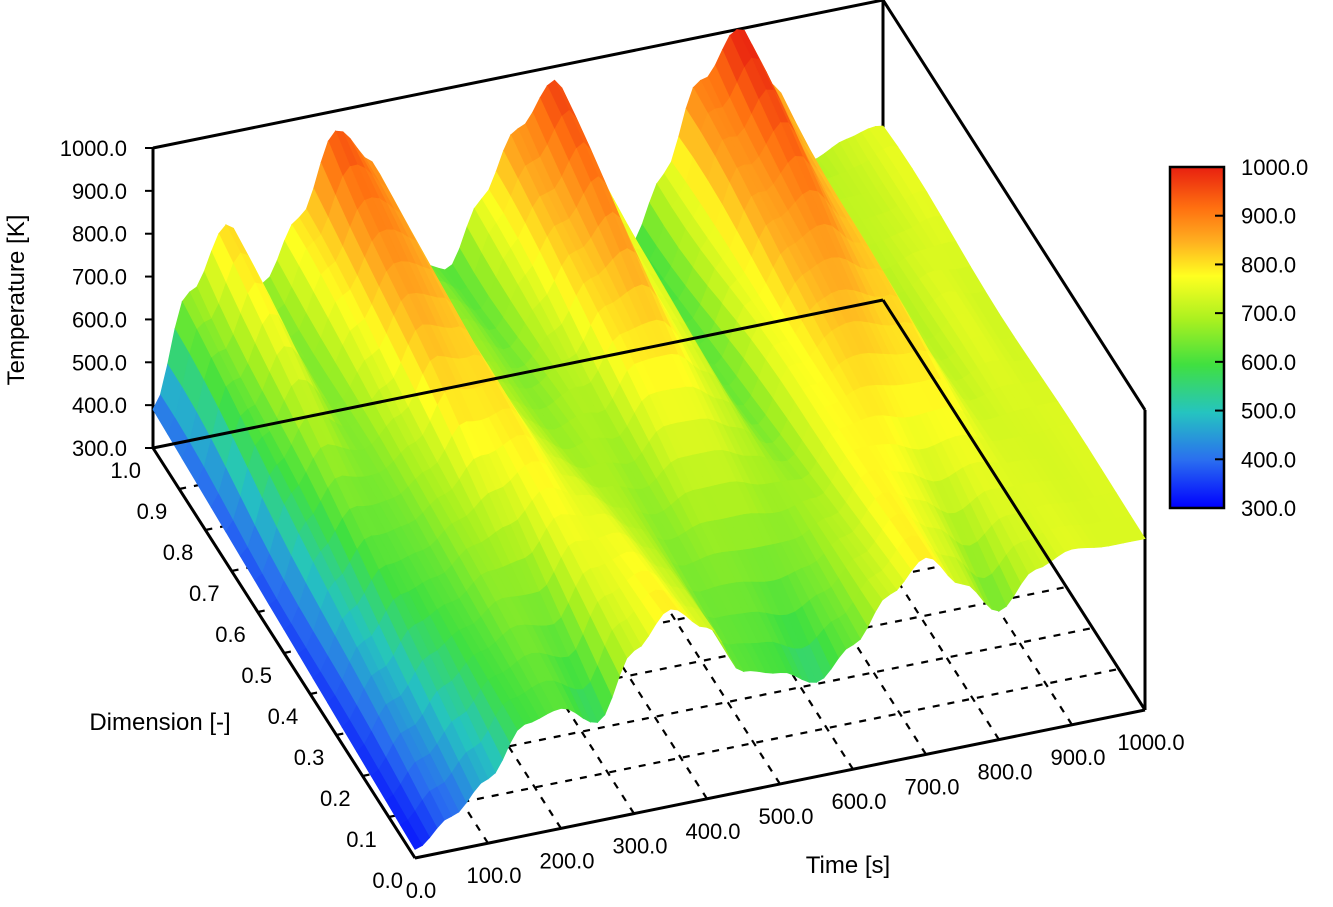 The height and width of the screenshot is (907, 1333). What do you see at coordinates (99, 234) in the screenshot?
I see `z-tick-label: 800.0` at bounding box center [99, 234].